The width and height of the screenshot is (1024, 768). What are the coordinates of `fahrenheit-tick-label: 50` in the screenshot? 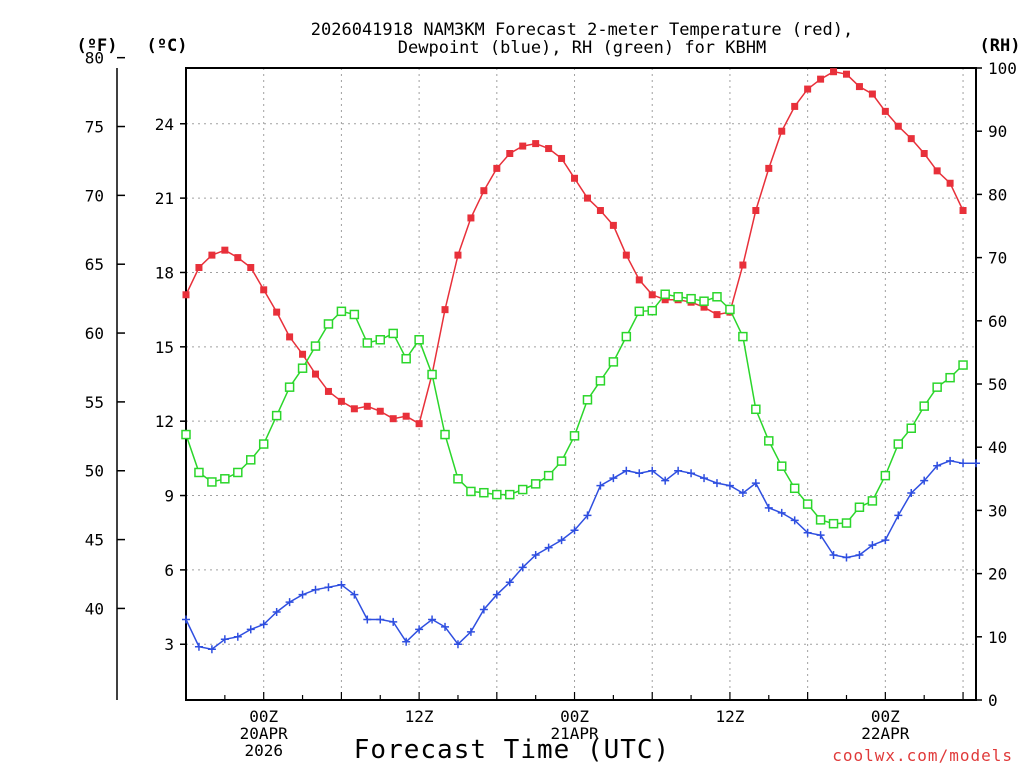 It's located at (94, 471).